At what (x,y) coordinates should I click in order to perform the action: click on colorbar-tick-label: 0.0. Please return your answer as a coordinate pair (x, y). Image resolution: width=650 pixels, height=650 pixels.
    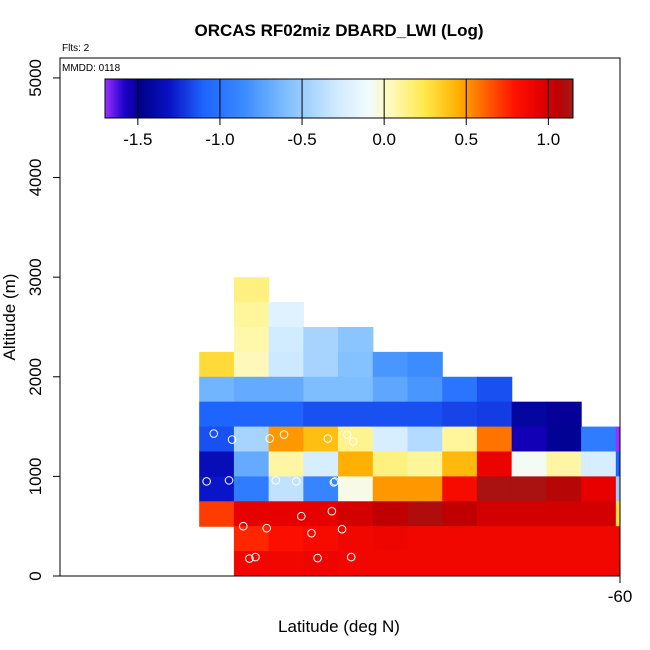
    Looking at the image, I should click on (384, 139).